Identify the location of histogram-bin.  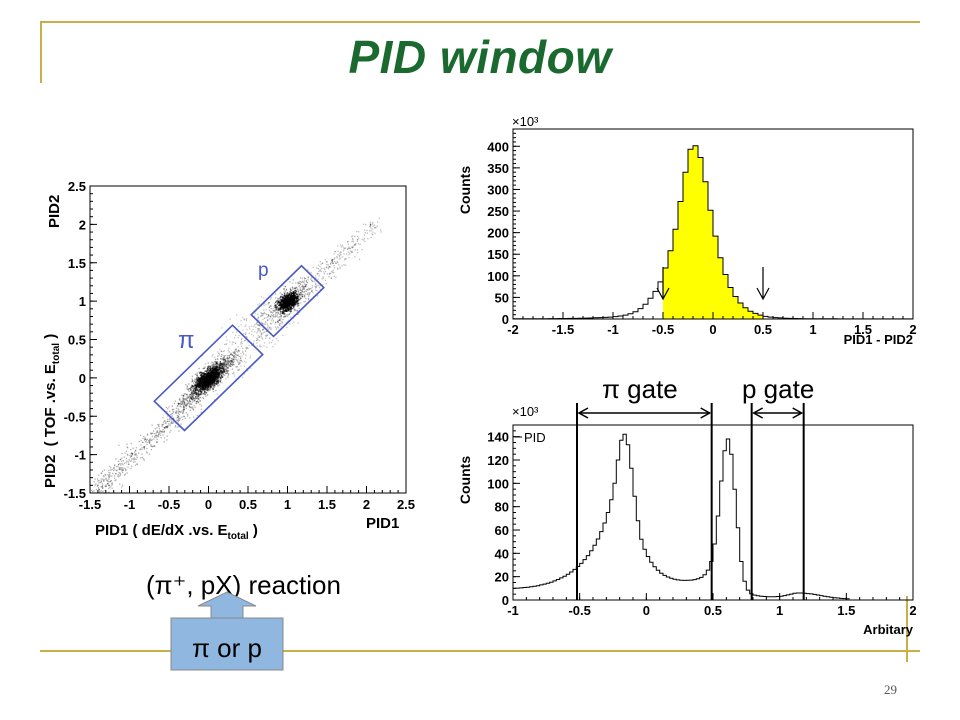
(745, 313).